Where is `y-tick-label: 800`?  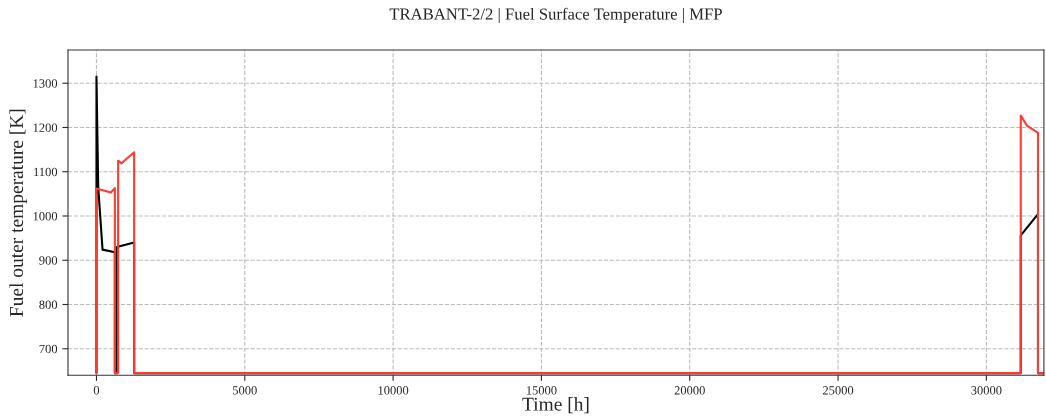 y-tick-label: 800 is located at coordinates (48, 304).